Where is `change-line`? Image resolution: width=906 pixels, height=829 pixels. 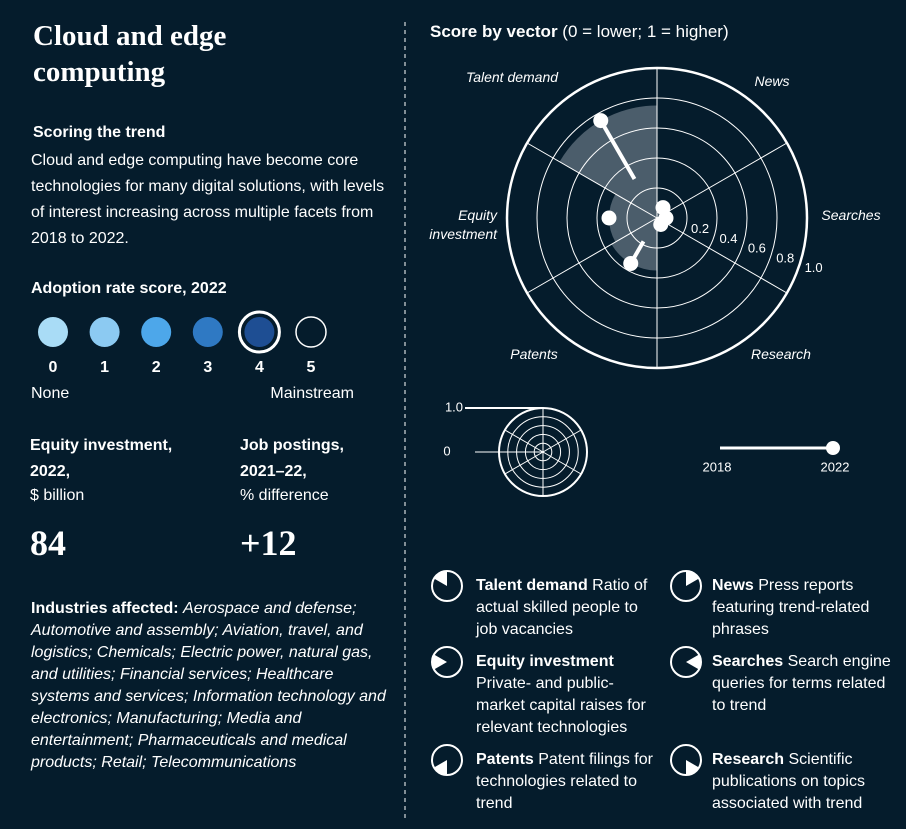 change-line is located at coordinates (618, 150).